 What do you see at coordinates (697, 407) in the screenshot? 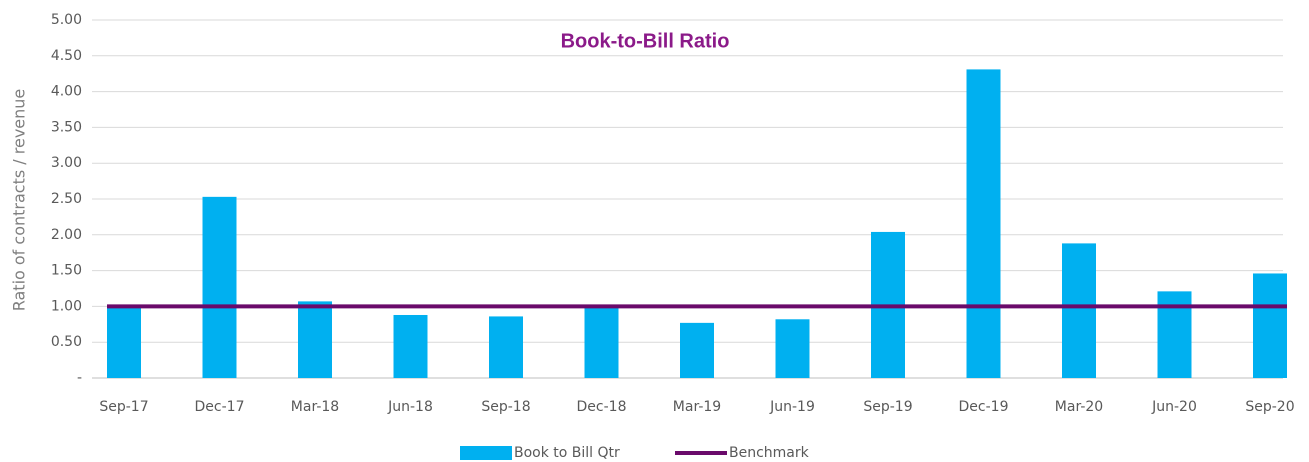
I see `x-tick-label: Mar-19` at bounding box center [697, 407].